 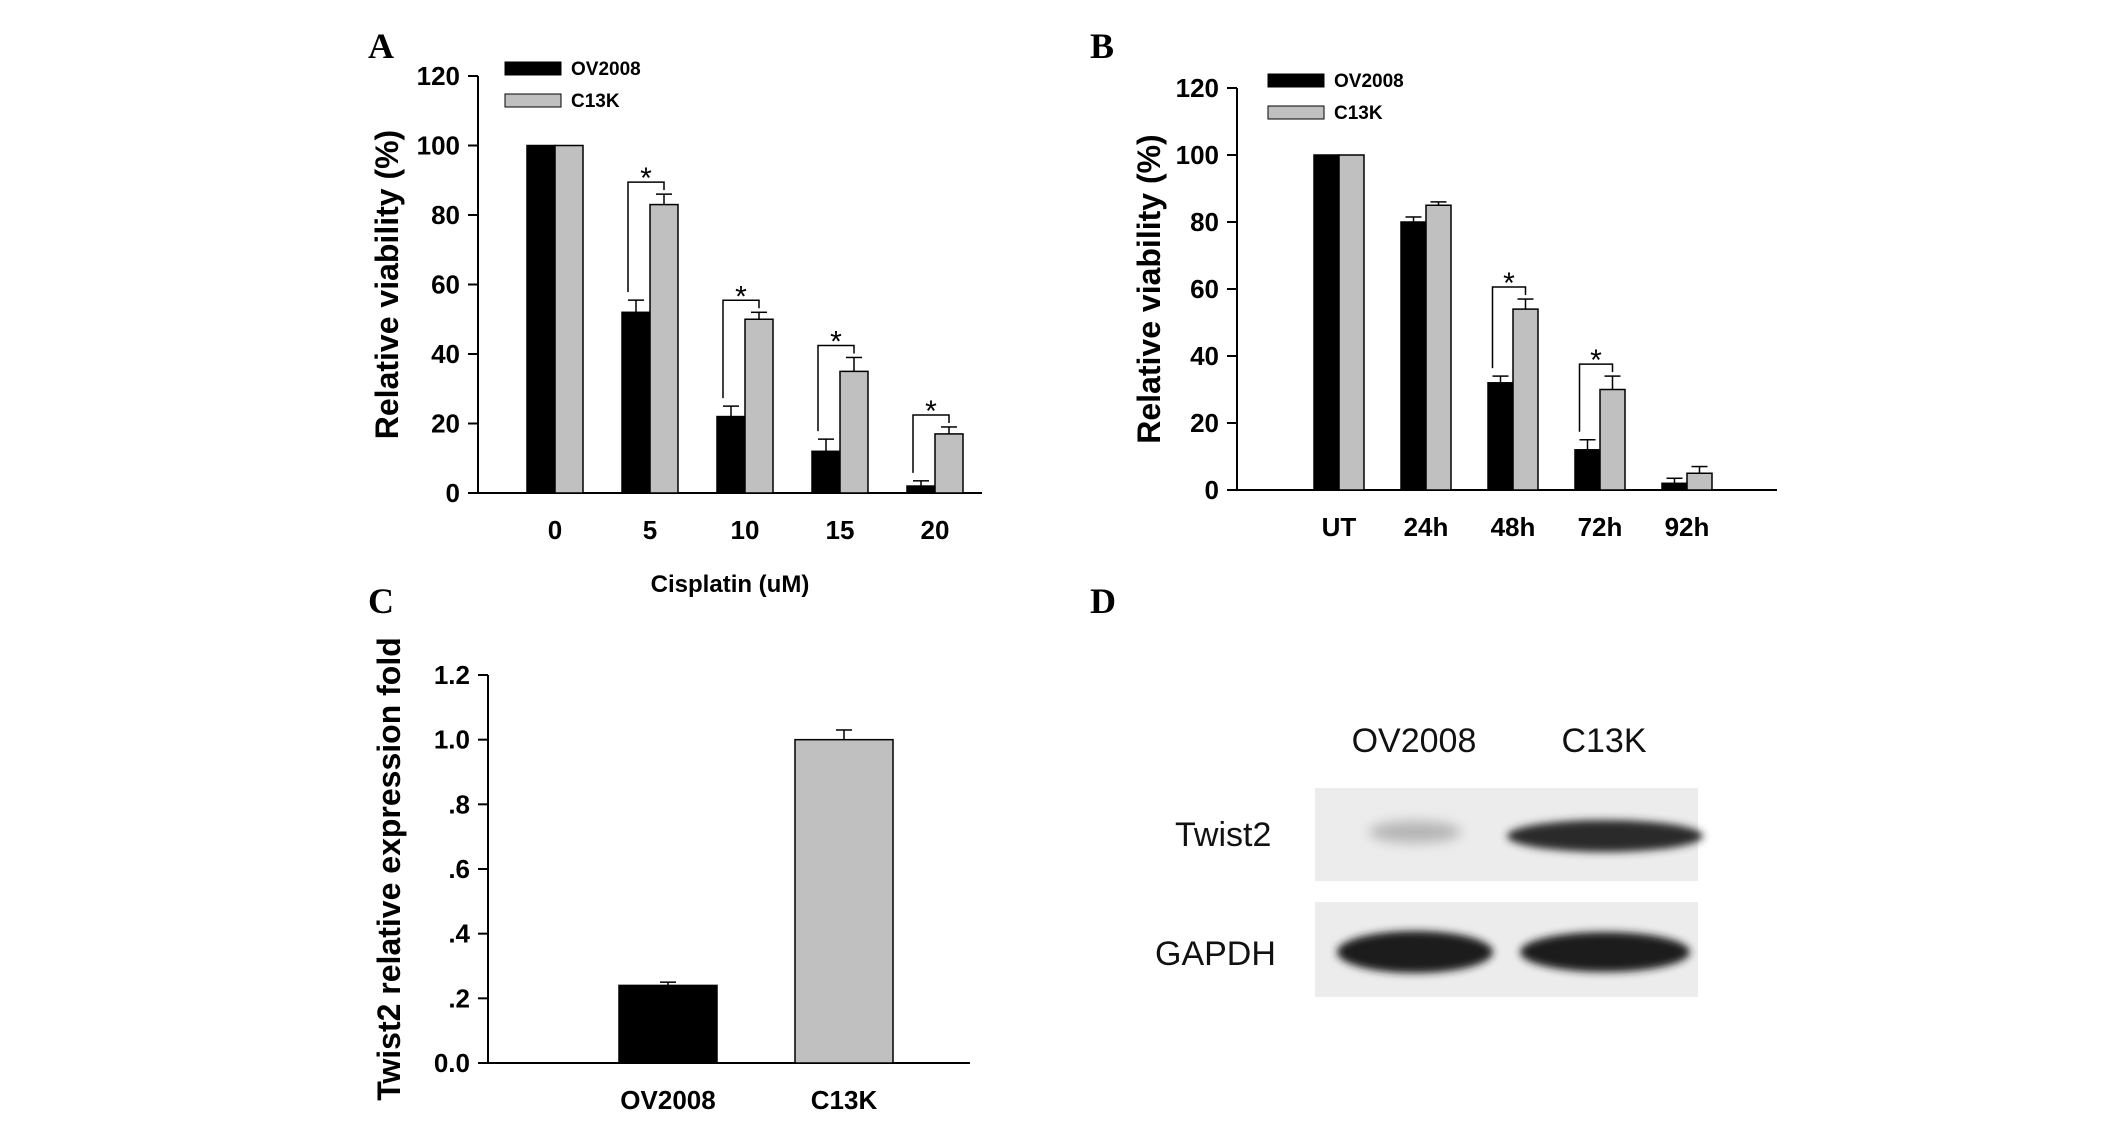 What do you see at coordinates (1204, 356) in the screenshot?
I see `chart-b-y-tick-label: 40` at bounding box center [1204, 356].